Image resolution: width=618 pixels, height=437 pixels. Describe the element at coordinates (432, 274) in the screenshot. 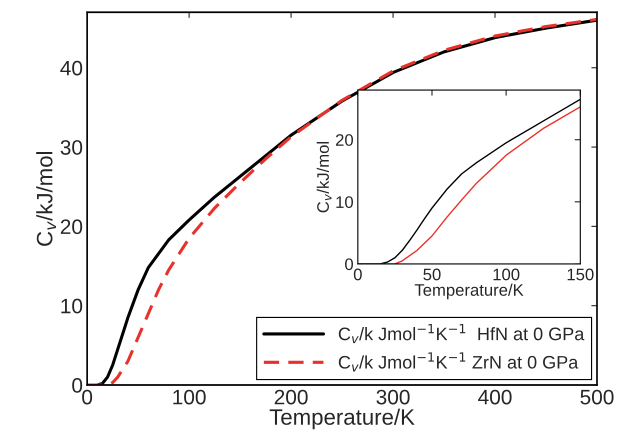

I see `x-tick-label: 50` at that location.